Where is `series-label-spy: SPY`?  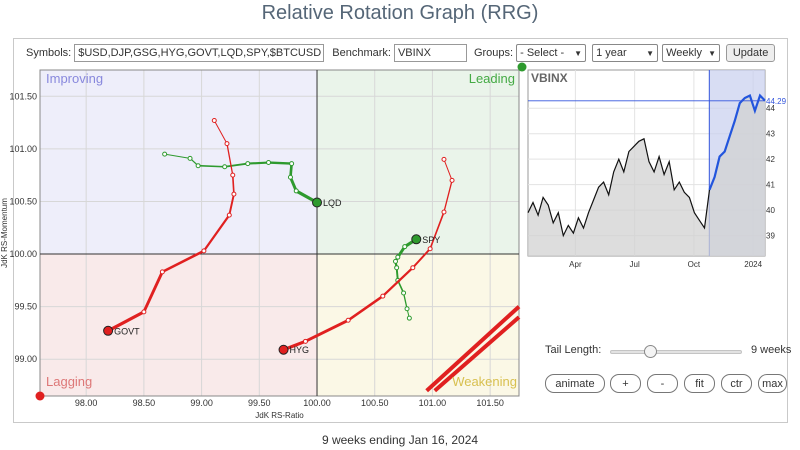
series-label-spy: SPY is located at coordinates (431, 240).